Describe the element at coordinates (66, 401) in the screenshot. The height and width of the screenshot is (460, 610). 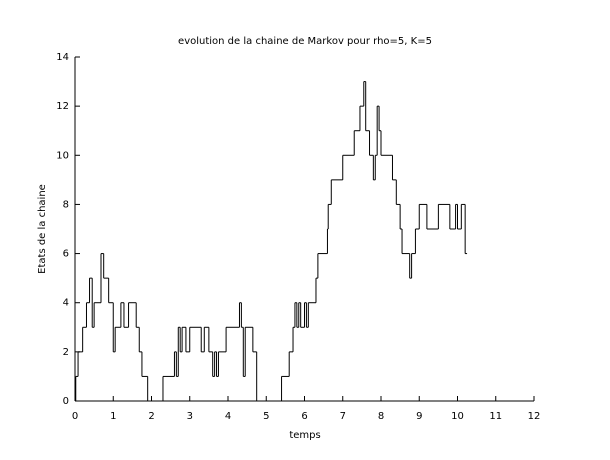
I see `y-tick-label: 0` at that location.